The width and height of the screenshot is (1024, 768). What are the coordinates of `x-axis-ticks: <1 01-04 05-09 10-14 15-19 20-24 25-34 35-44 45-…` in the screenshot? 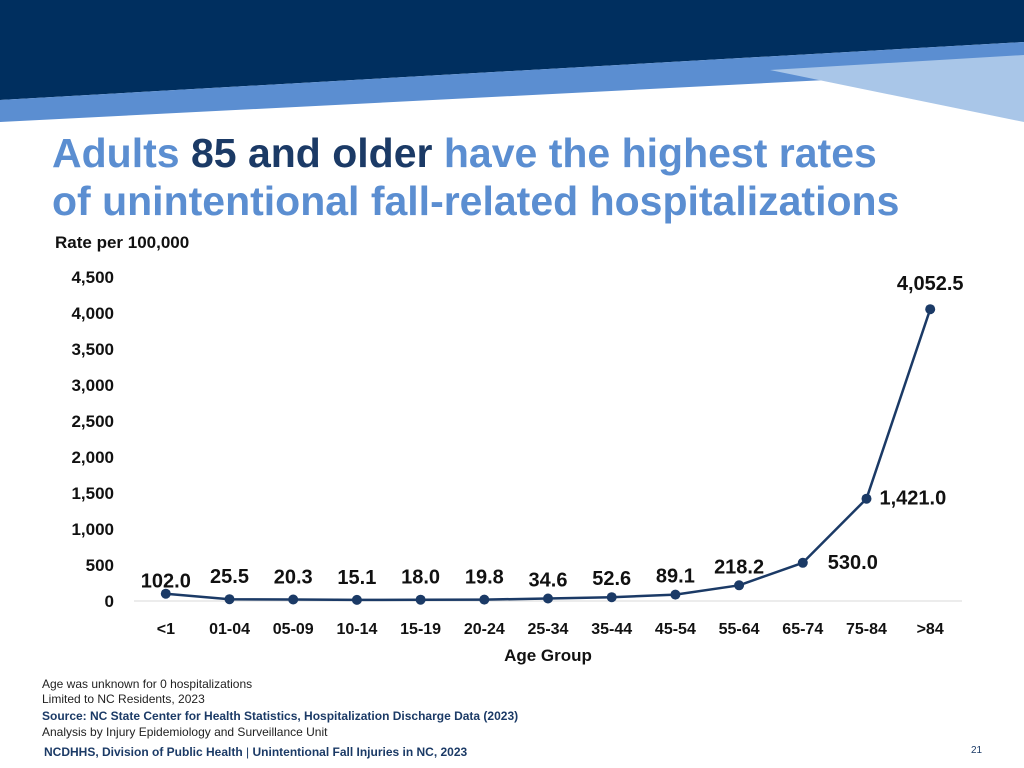 It's located at (550, 629).